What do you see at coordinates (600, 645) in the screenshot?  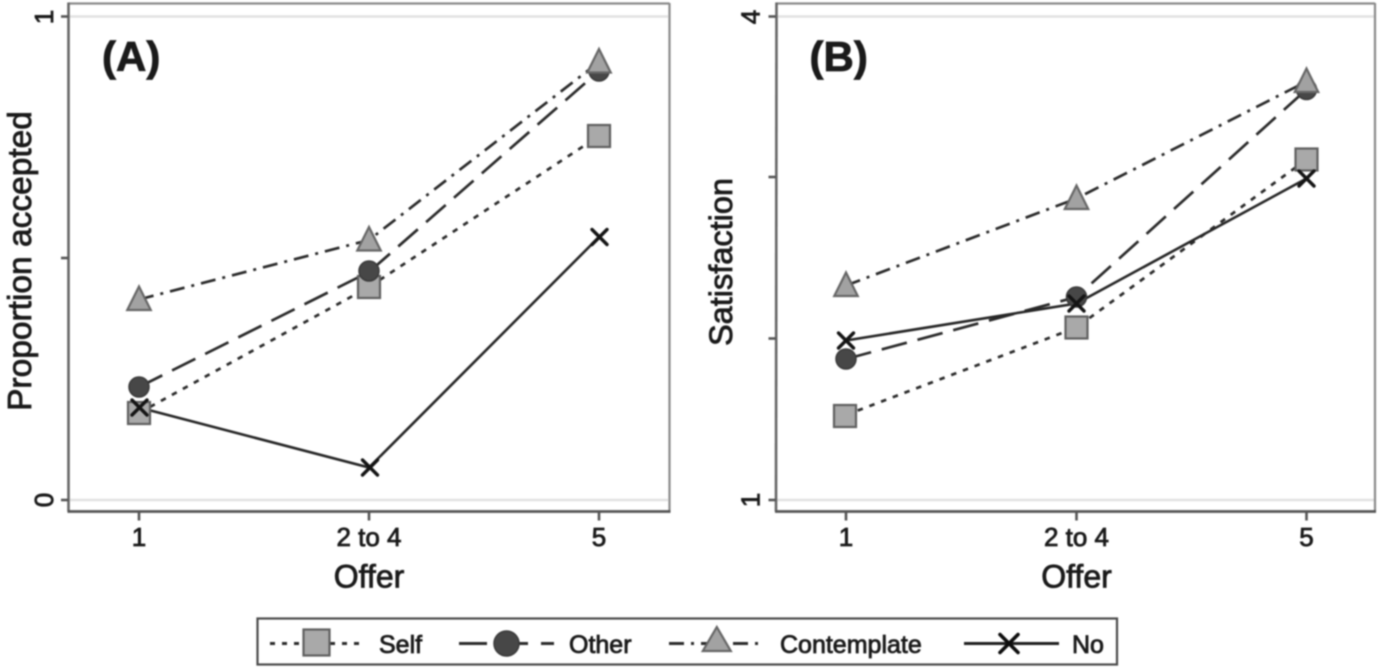 I see `svg-text: Other` at bounding box center [600, 645].